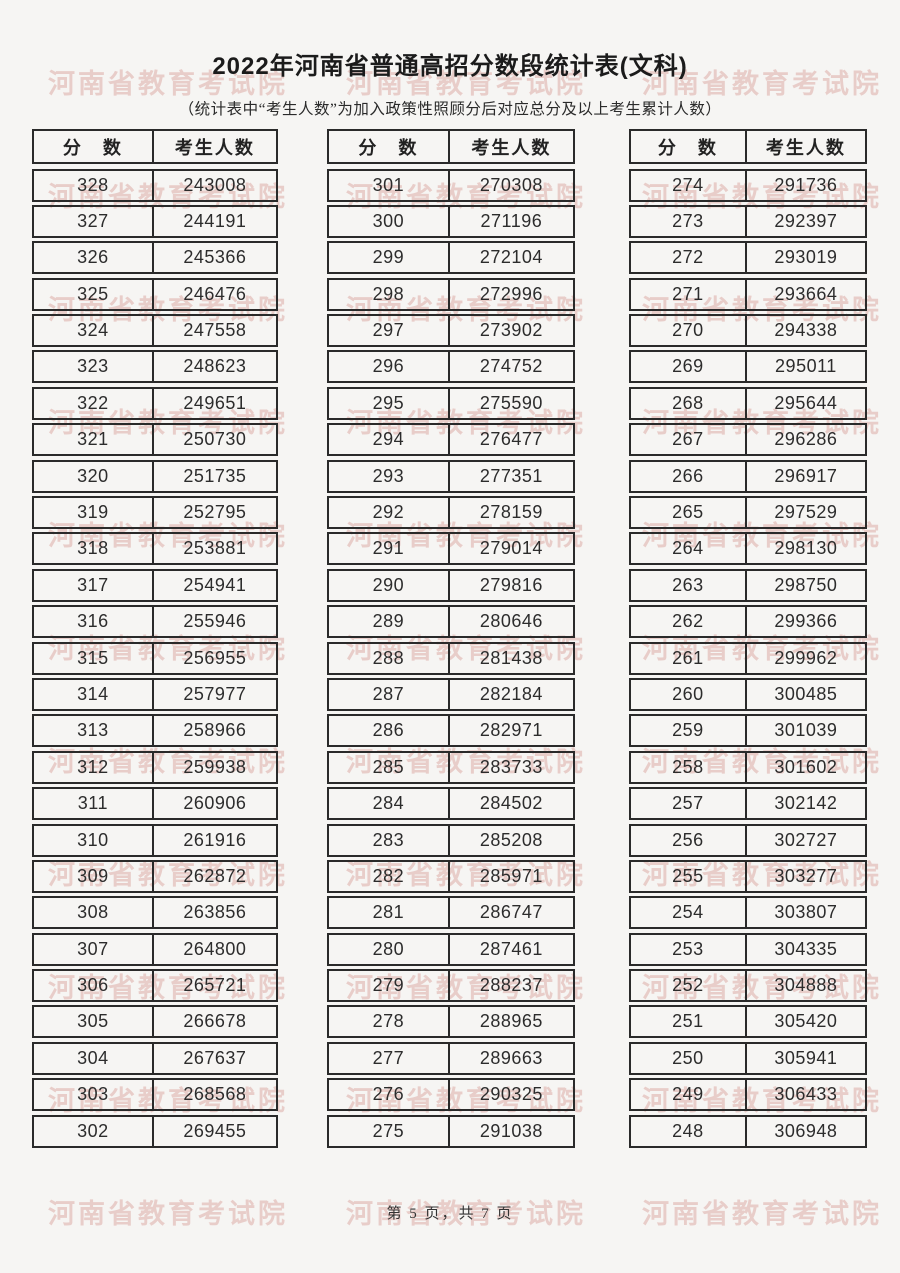  What do you see at coordinates (215, 803) in the screenshot?
I see `count-cell: 260906` at bounding box center [215, 803].